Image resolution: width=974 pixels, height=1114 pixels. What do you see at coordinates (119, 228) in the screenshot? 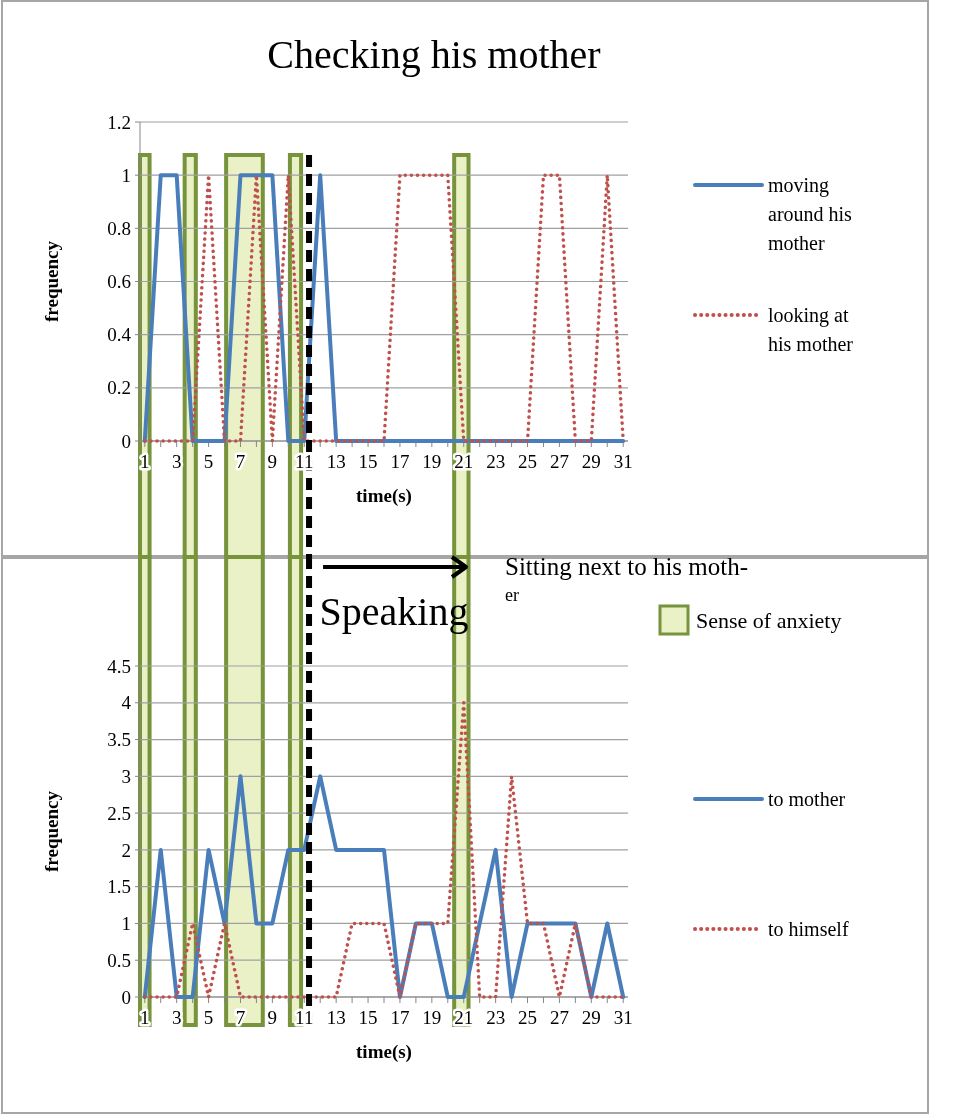
I see `y-tick-label: 0.8` at bounding box center [119, 228].